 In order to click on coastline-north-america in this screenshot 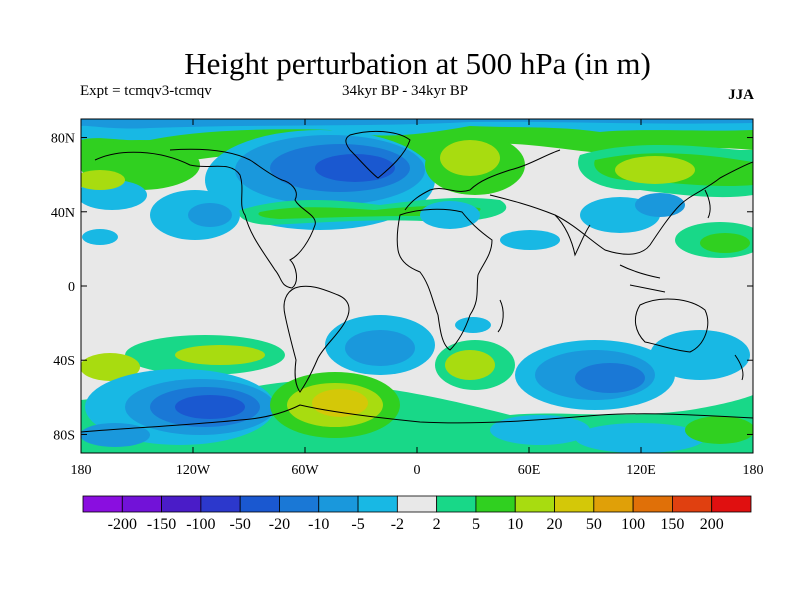, I will do `click(205, 218)`.